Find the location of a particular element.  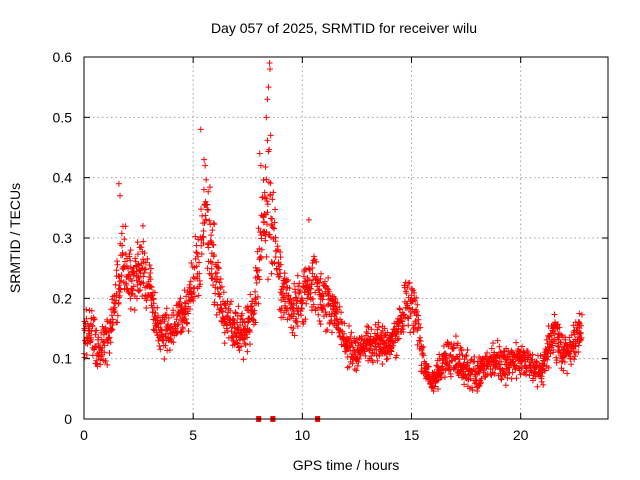

y-axis-label: SRMTID / TECUs is located at coordinates (15, 238).